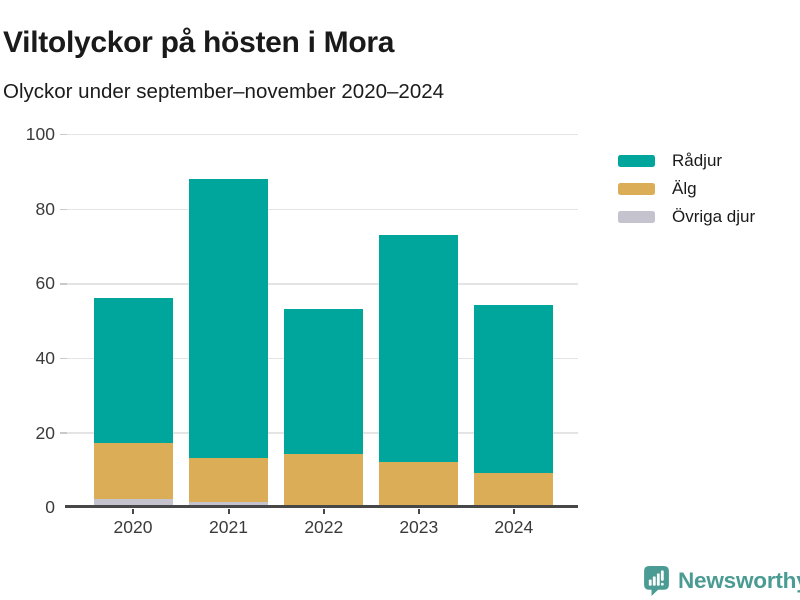 The height and width of the screenshot is (600, 800). I want to click on legend-item--lg: Älg, so click(686, 189).